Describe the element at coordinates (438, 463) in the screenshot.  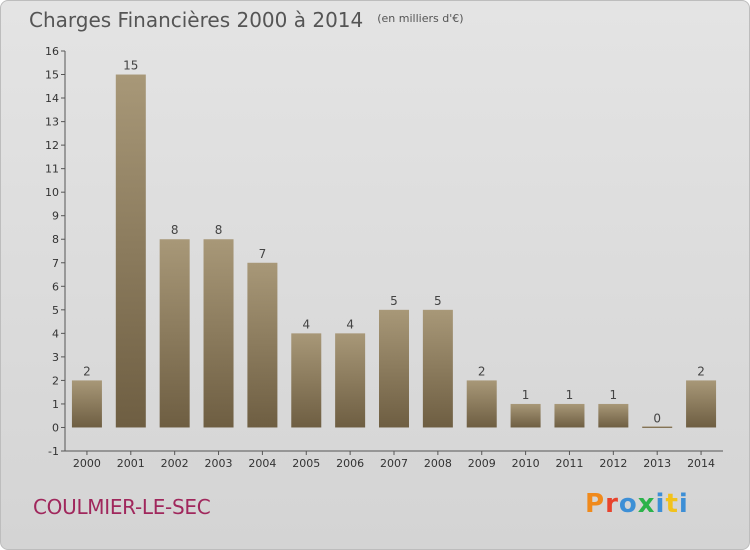
I see `x-tick-label-2008: 2008` at that location.